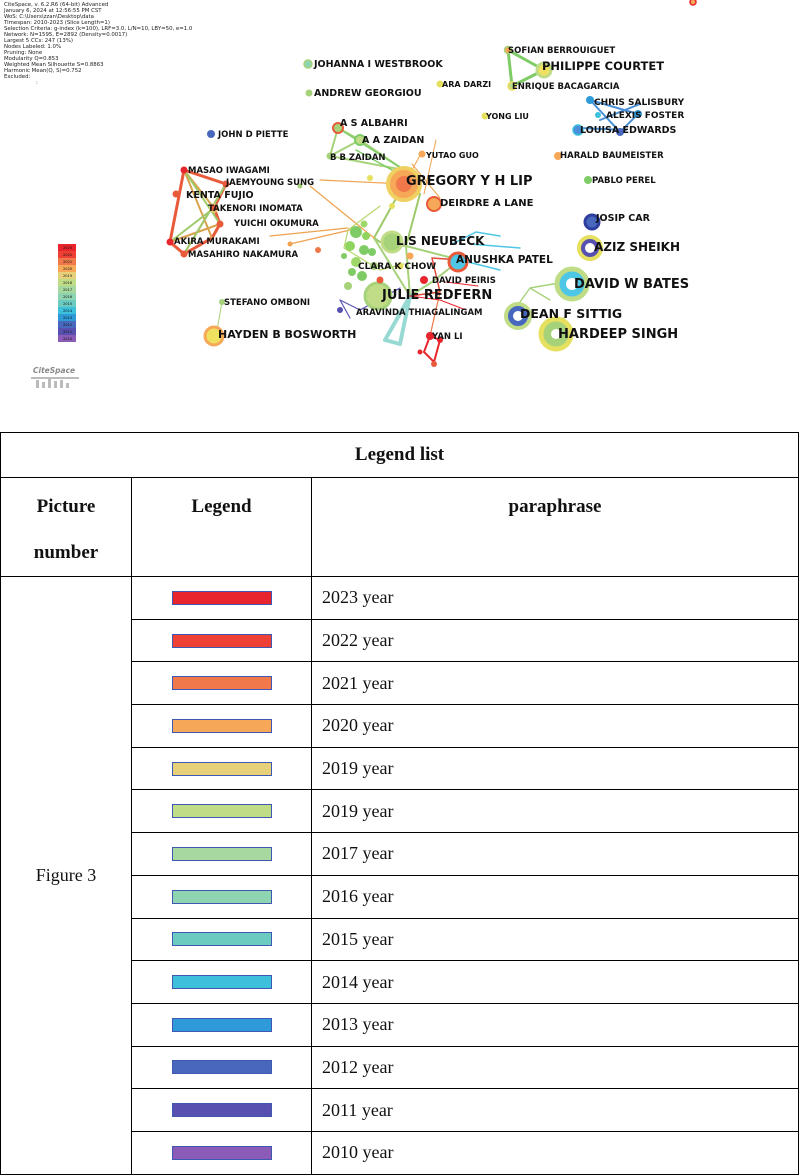 The height and width of the screenshot is (1175, 800). What do you see at coordinates (555, 1024) in the screenshot?
I see `paraphrase-cell: 2013 year` at bounding box center [555, 1024].